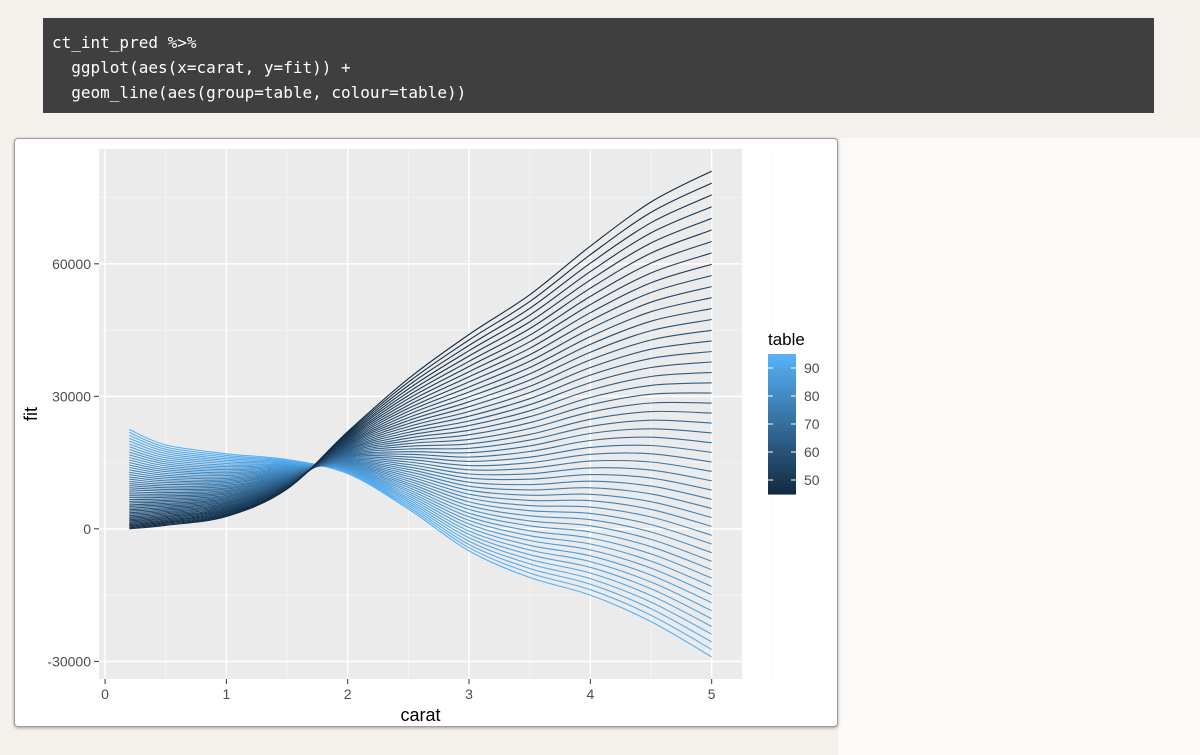 Image resolution: width=1200 pixels, height=755 pixels. What do you see at coordinates (469, 694) in the screenshot?
I see `x-tick-label: 3` at bounding box center [469, 694].